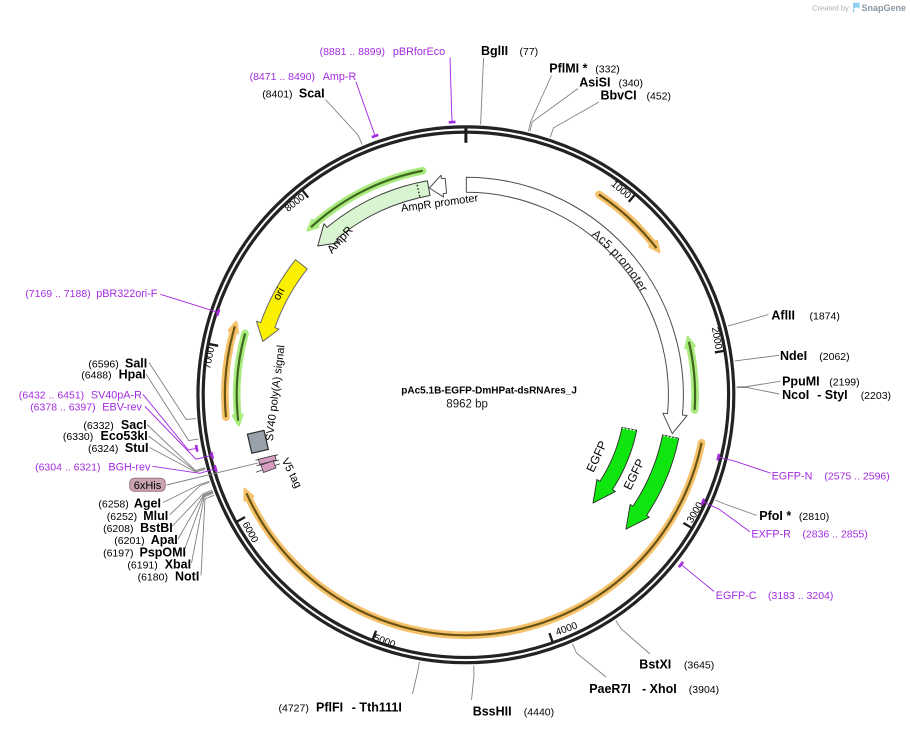 This screenshot has width=910, height=733. Describe the element at coordinates (795, 395) in the screenshot. I see `svg-text: NcoI` at that location.